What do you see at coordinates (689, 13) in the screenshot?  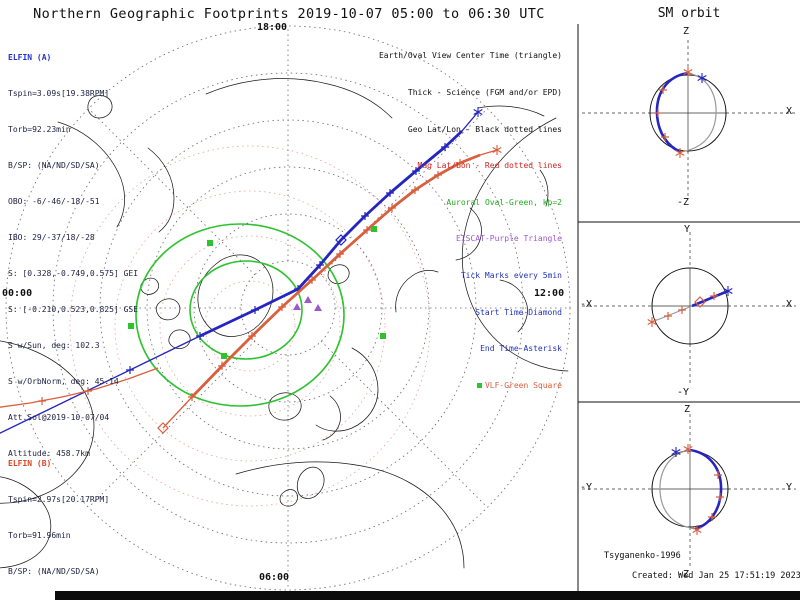 I see `sm-orbit-title: SM orbit` at bounding box center [689, 13].